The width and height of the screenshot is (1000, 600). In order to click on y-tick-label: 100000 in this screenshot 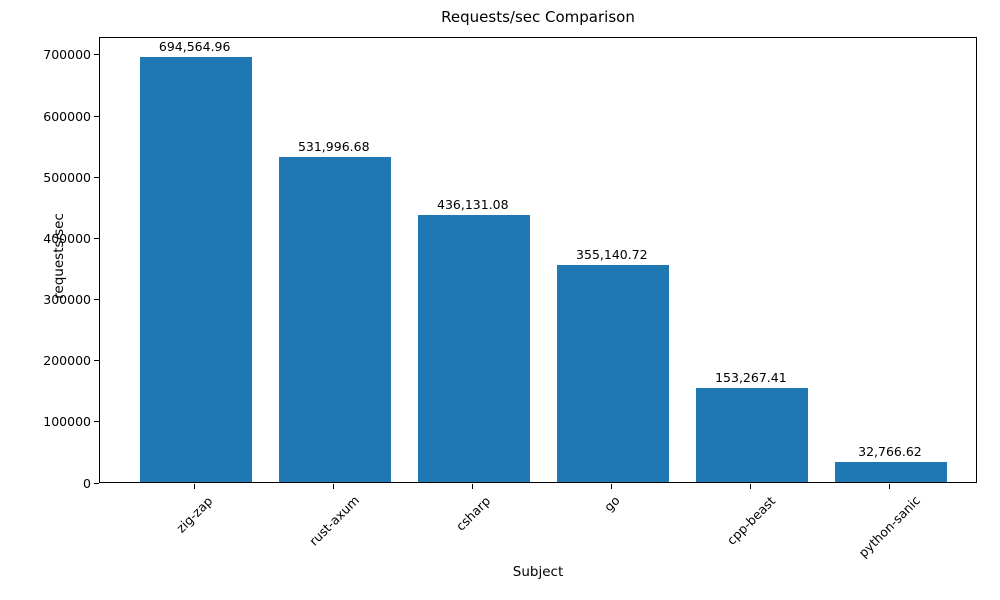, I will do `click(67, 422)`.